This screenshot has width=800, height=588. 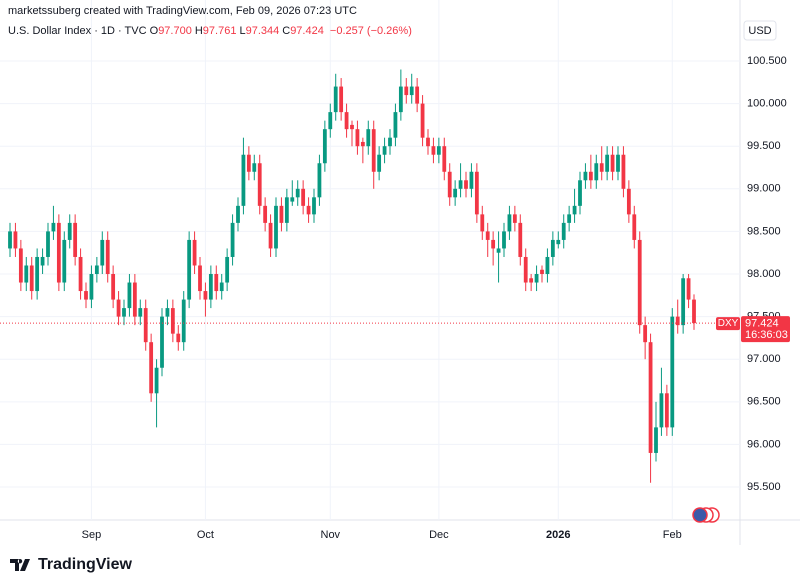 I want to click on brand: TradingView, so click(x=85, y=564).